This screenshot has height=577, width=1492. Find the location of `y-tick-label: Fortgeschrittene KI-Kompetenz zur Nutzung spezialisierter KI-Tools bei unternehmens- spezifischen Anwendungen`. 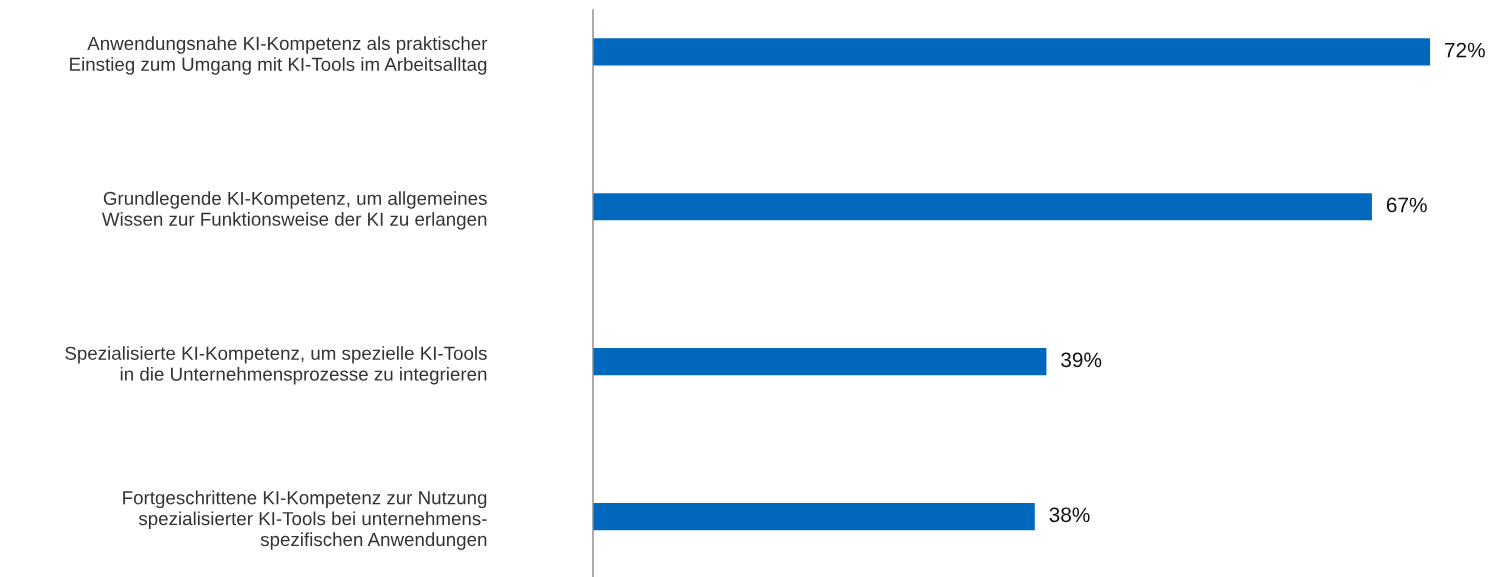

y-tick-label: Fortgeschrittene KI-Kompetenz zur Nutzung spezialisierter KI-Tools bei unternehmens- spezifischen Anwendungen is located at coordinates (305, 520).